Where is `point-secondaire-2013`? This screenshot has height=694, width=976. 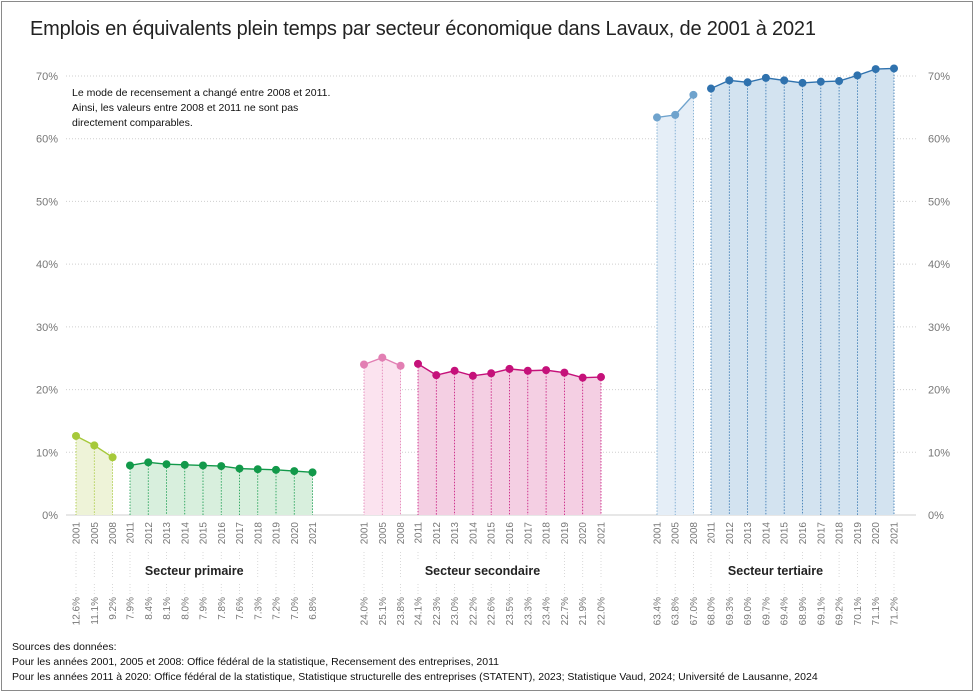 point-secondaire-2013 is located at coordinates (454, 370).